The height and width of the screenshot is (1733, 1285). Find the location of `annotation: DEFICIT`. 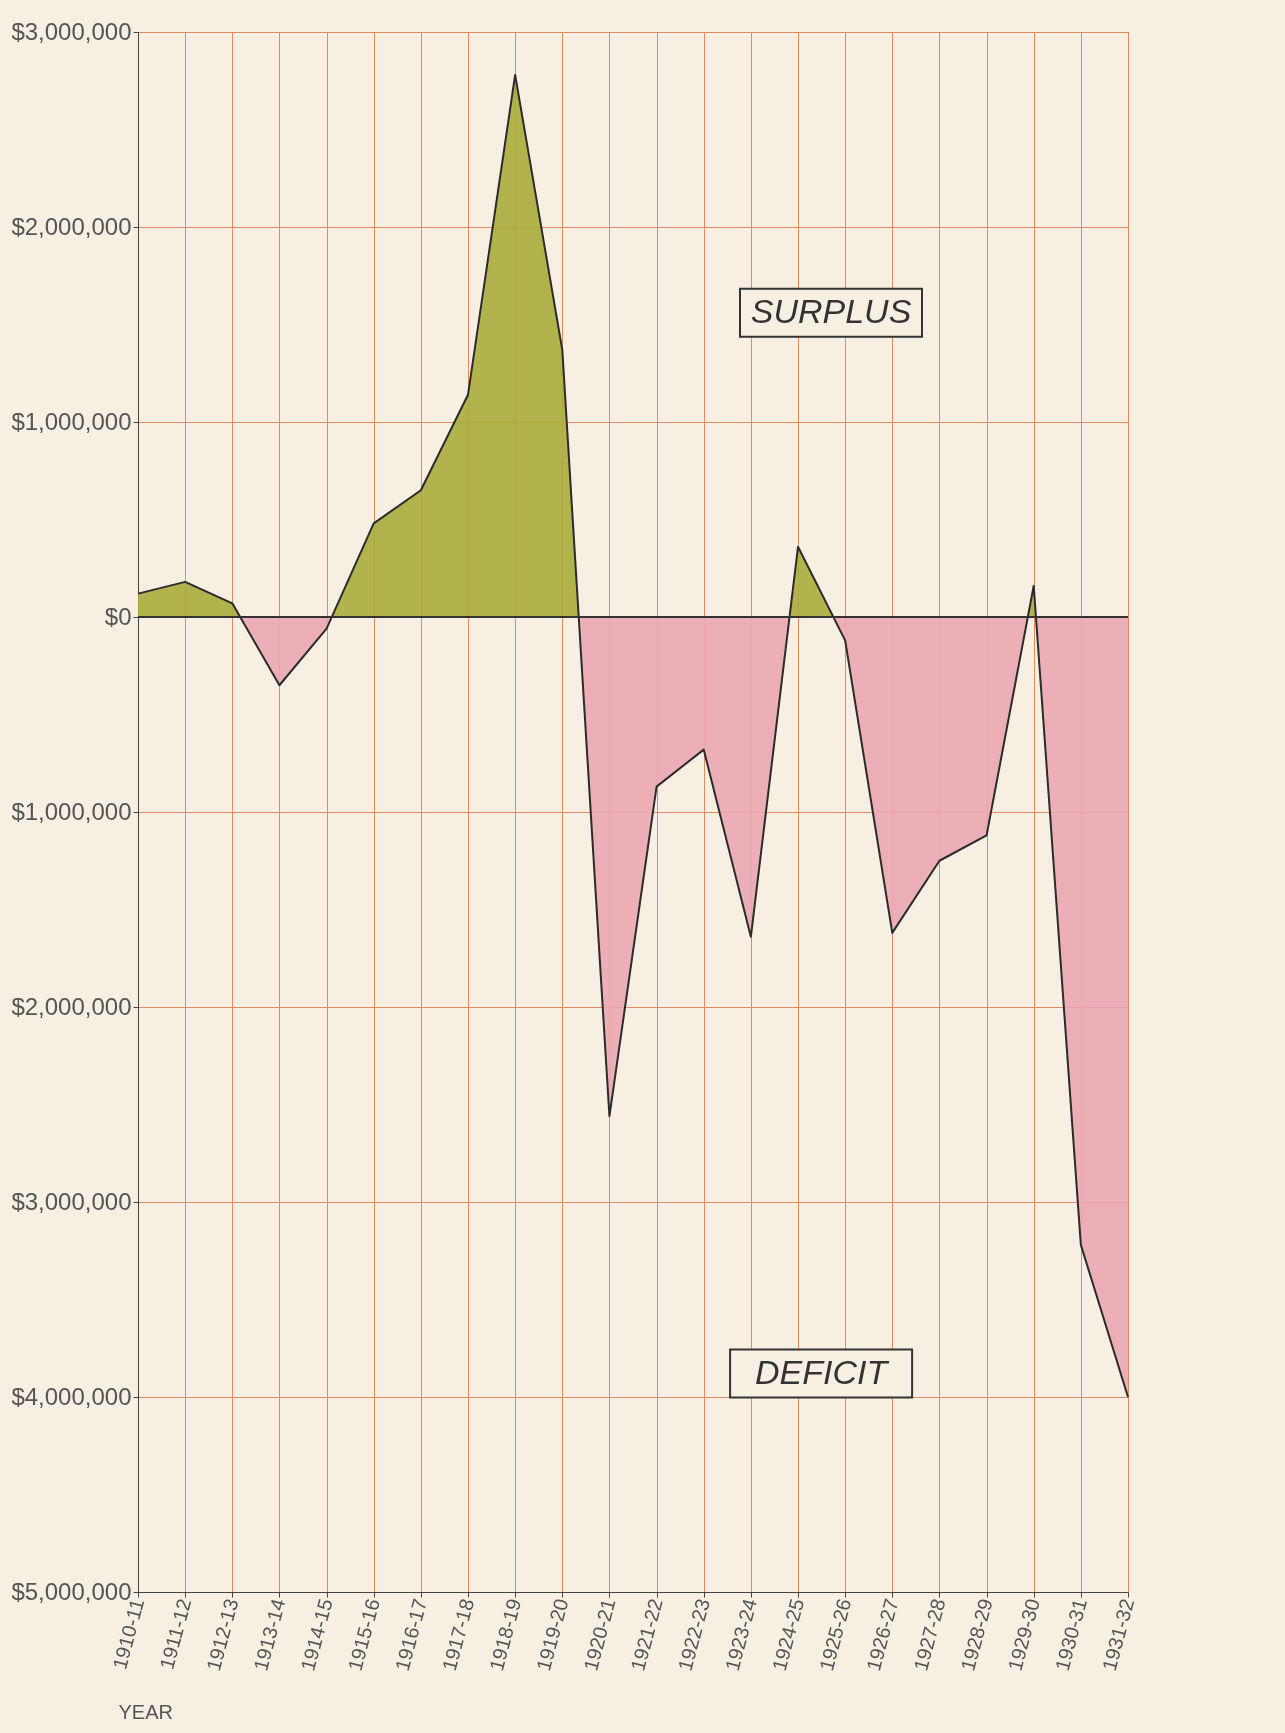

annotation: DEFICIT is located at coordinates (822, 1371).